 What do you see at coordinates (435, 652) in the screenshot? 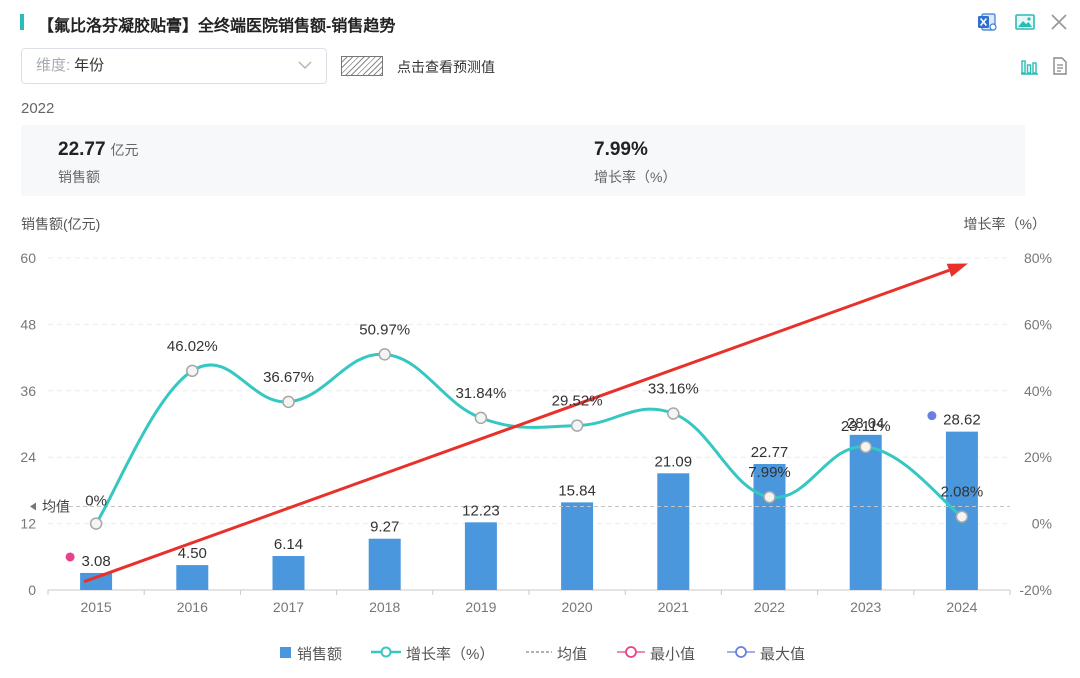
I see `legend-item-growth: 增长率（%）` at bounding box center [435, 652].